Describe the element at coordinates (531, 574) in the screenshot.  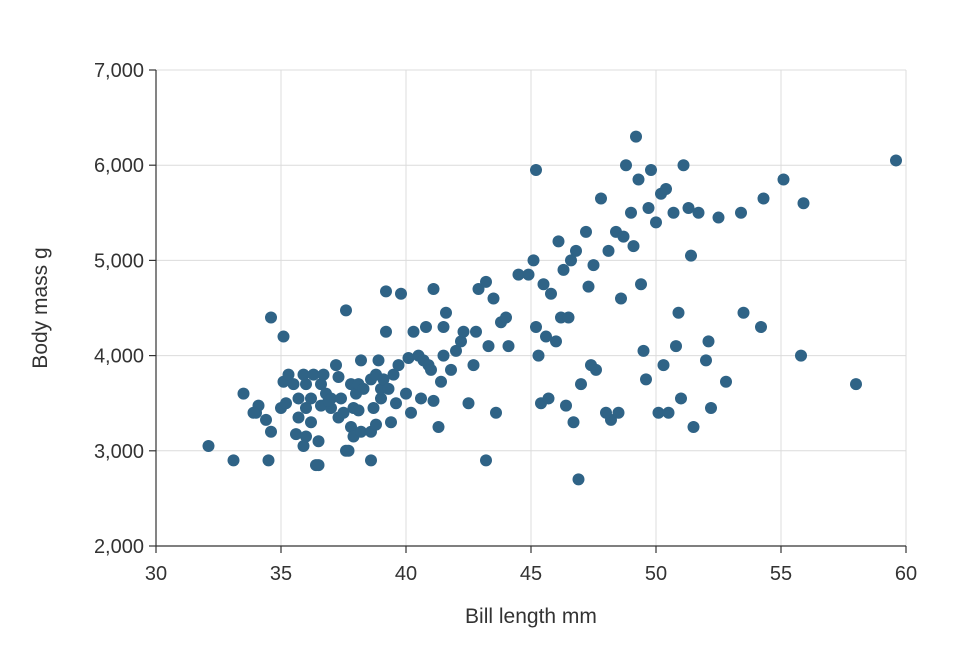
I see `x-tick-label: 45` at that location.